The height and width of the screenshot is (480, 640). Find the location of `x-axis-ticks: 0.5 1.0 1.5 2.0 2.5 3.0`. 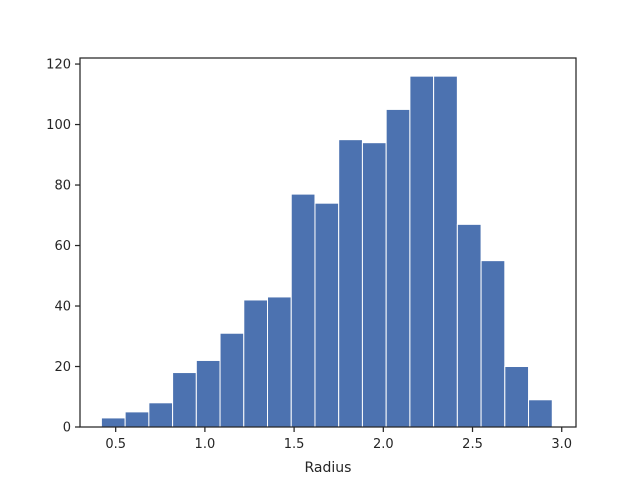

x-axis-ticks: 0.5 1.0 1.5 2.0 2.5 3.0 is located at coordinates (338, 439).